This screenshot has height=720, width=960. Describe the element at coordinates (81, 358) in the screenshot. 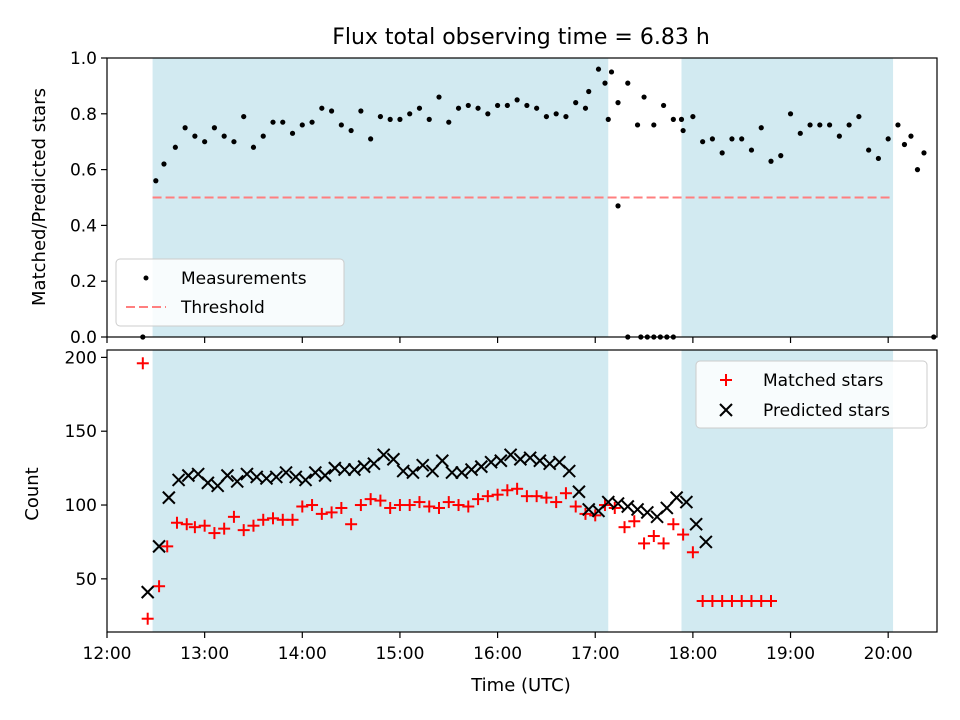

I see `bottom-y-tick-label: 200` at that location.